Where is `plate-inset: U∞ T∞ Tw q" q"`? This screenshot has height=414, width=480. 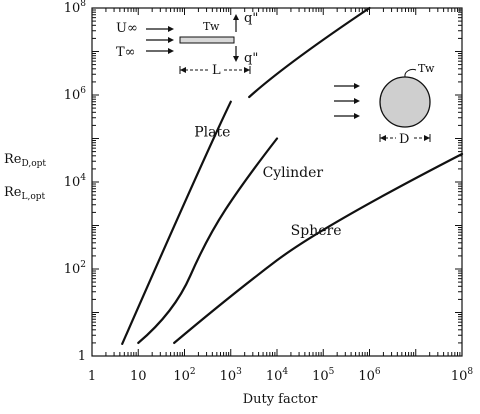 plate-inset: U∞ T∞ Tw q" q" is located at coordinates (187, 44).